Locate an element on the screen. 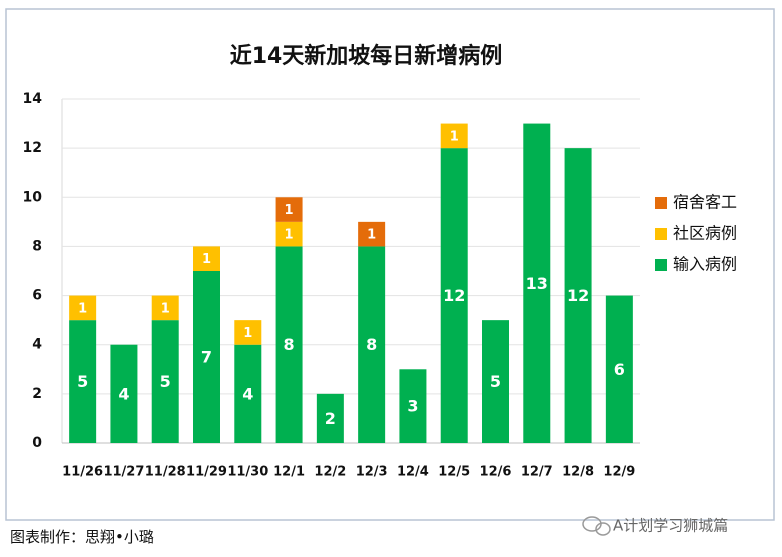 This screenshot has height=557, width=782. x-tick-label: 11/29 is located at coordinates (206, 472).